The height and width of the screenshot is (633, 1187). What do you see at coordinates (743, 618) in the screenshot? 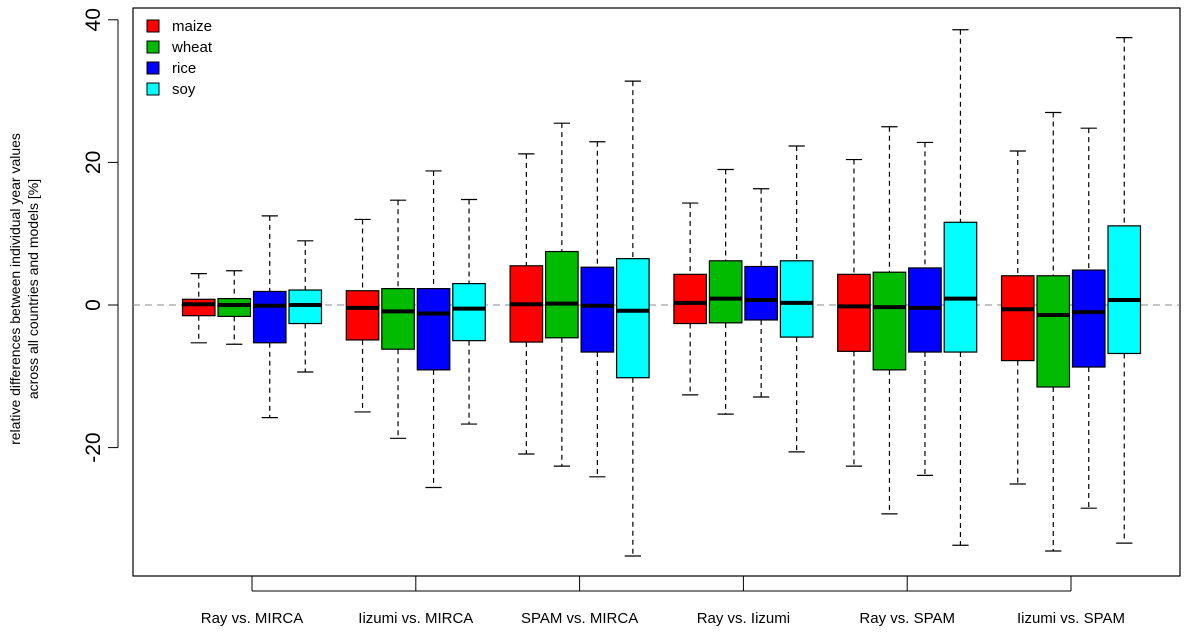
I see `x-tick-label: Ray vs. Iizumi` at bounding box center [743, 618].